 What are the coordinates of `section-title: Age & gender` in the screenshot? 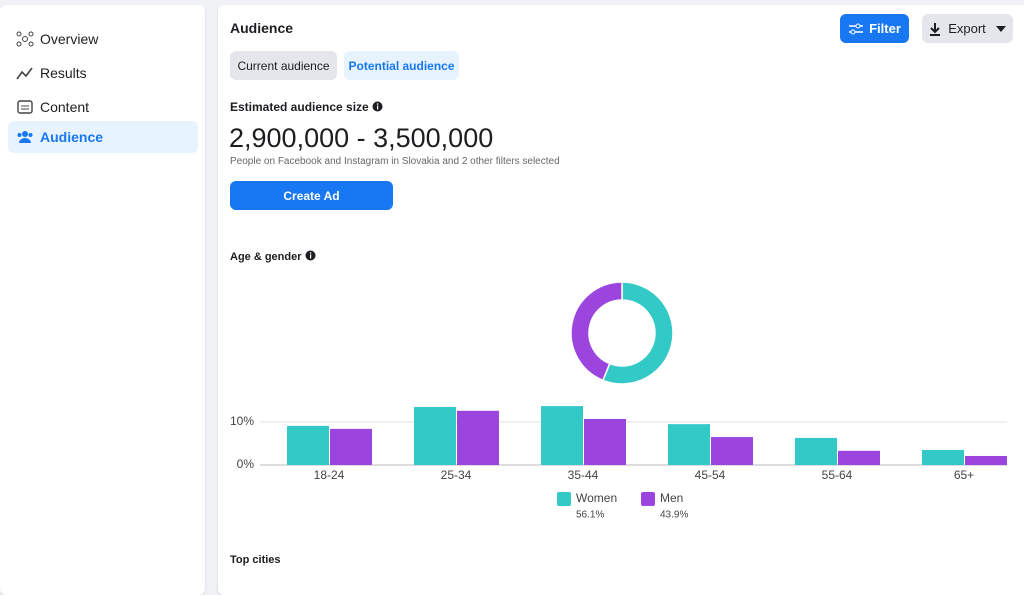 It's located at (266, 257).